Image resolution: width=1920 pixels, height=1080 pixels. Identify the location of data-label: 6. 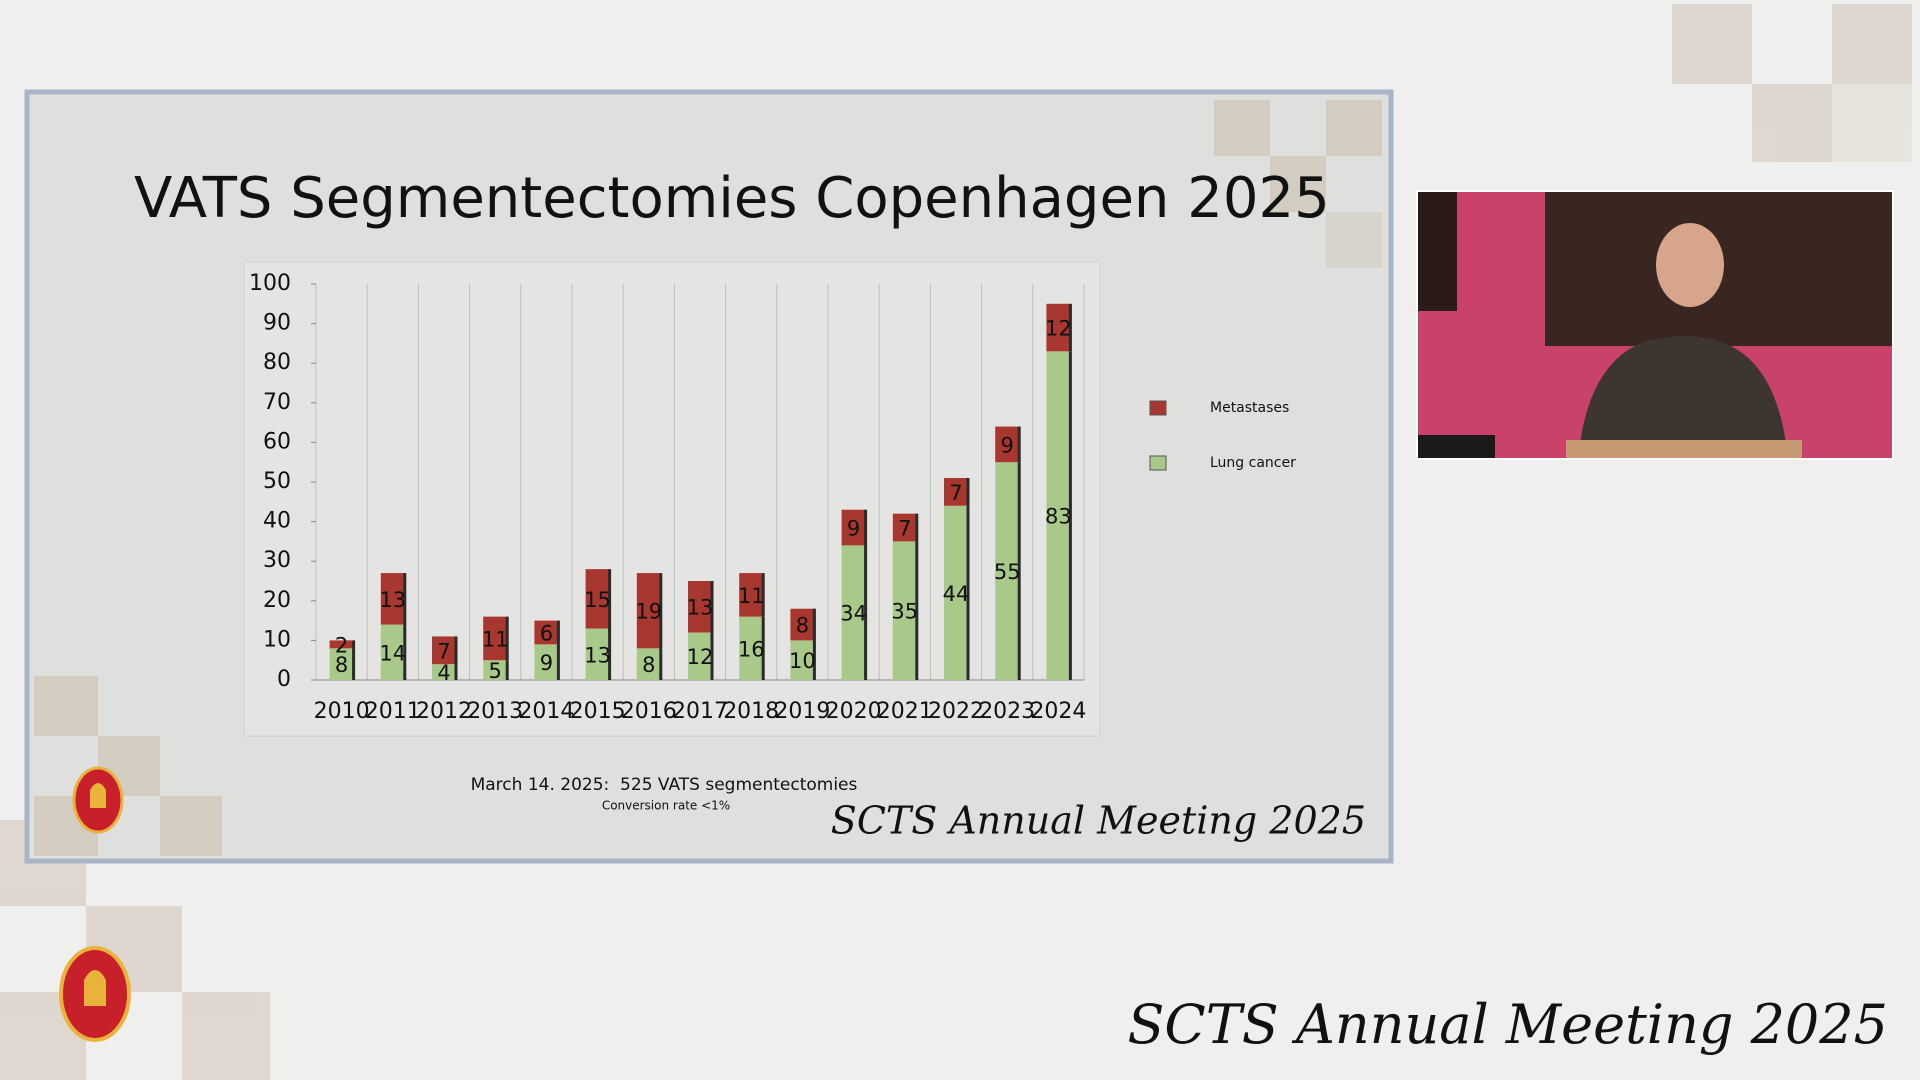
(546, 633).